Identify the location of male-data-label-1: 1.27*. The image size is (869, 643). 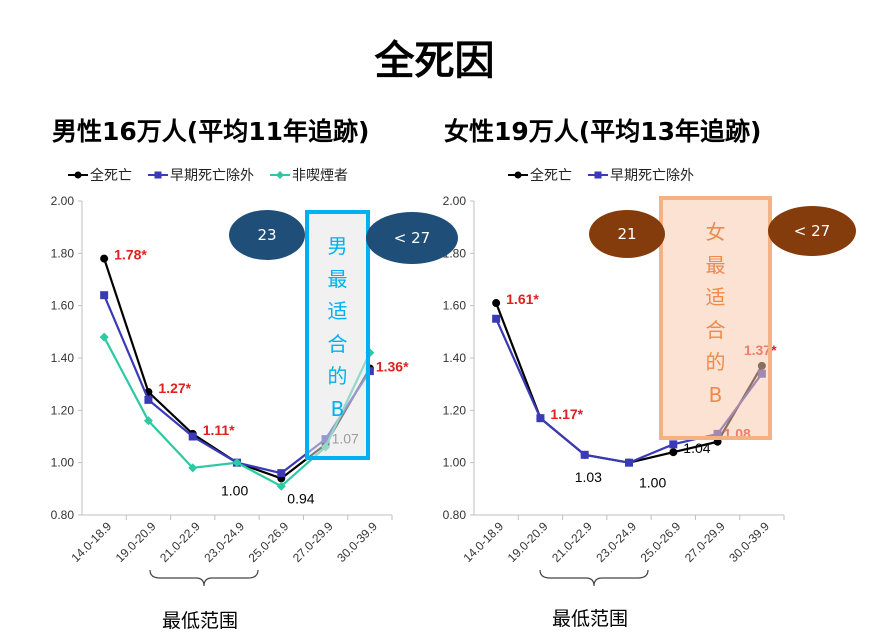
(174, 388).